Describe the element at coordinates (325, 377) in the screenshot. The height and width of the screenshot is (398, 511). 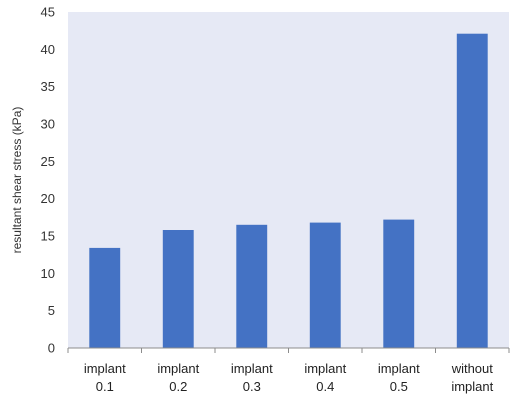
I see `x-tick-label-4: implant 0.4` at that location.